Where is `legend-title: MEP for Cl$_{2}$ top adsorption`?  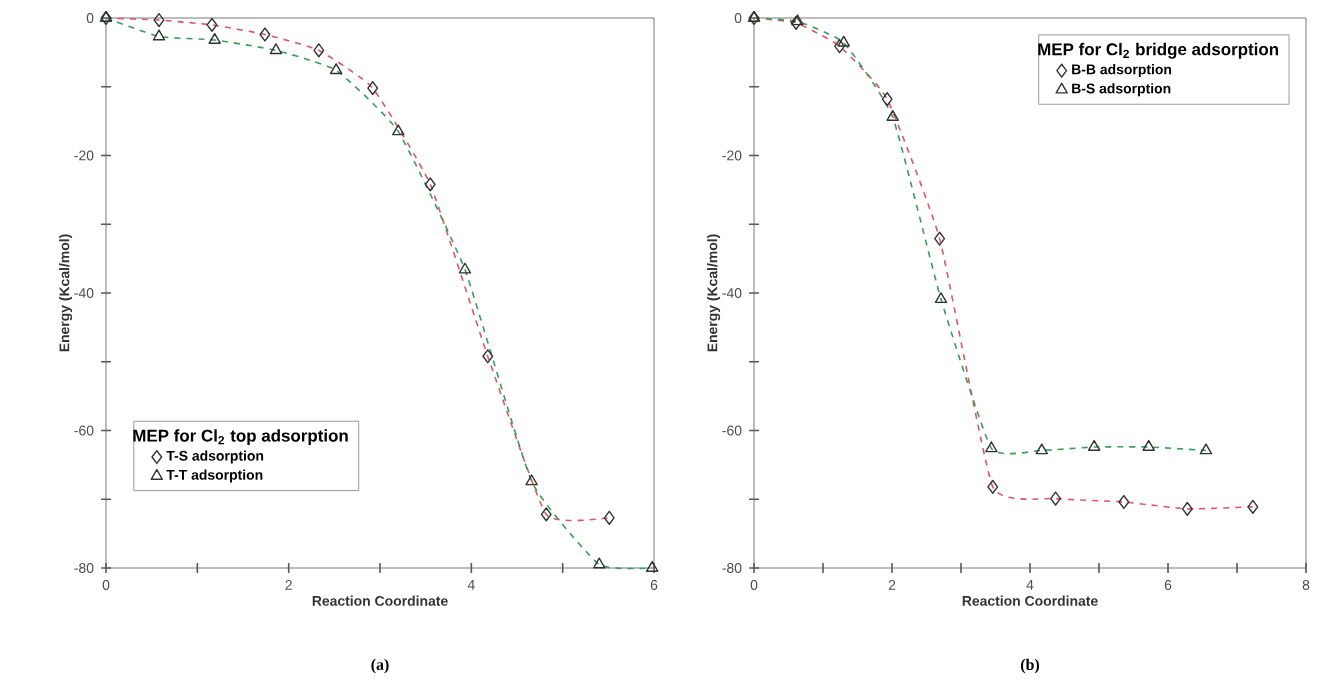 legend-title: MEP for Cl$_{2}$ top adsorption is located at coordinates (240, 437).